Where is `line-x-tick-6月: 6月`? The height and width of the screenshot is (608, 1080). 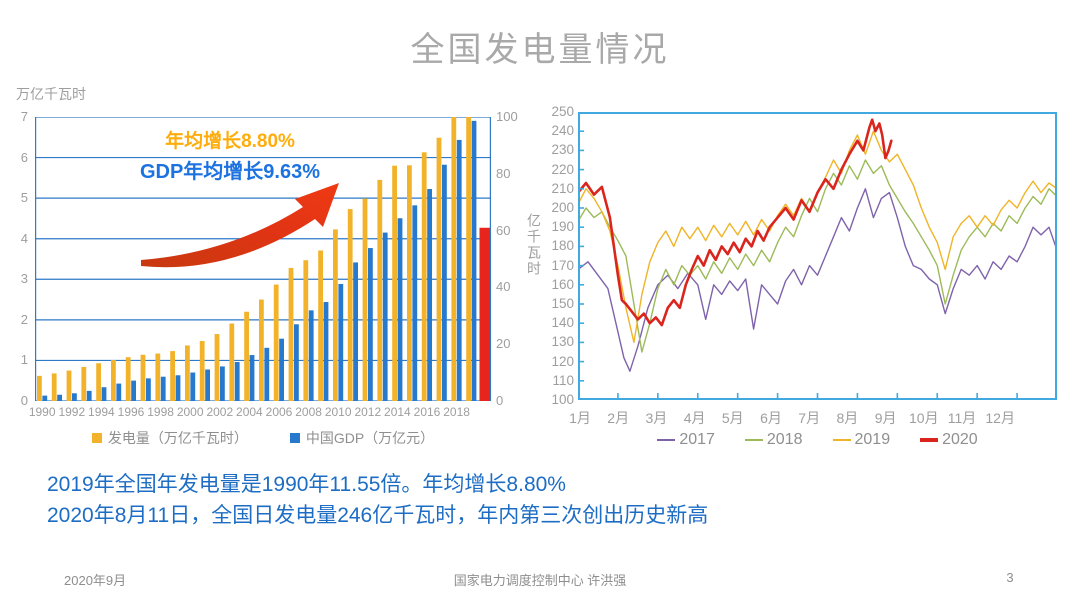
line-x-tick-6月: 6月 is located at coordinates (771, 418).